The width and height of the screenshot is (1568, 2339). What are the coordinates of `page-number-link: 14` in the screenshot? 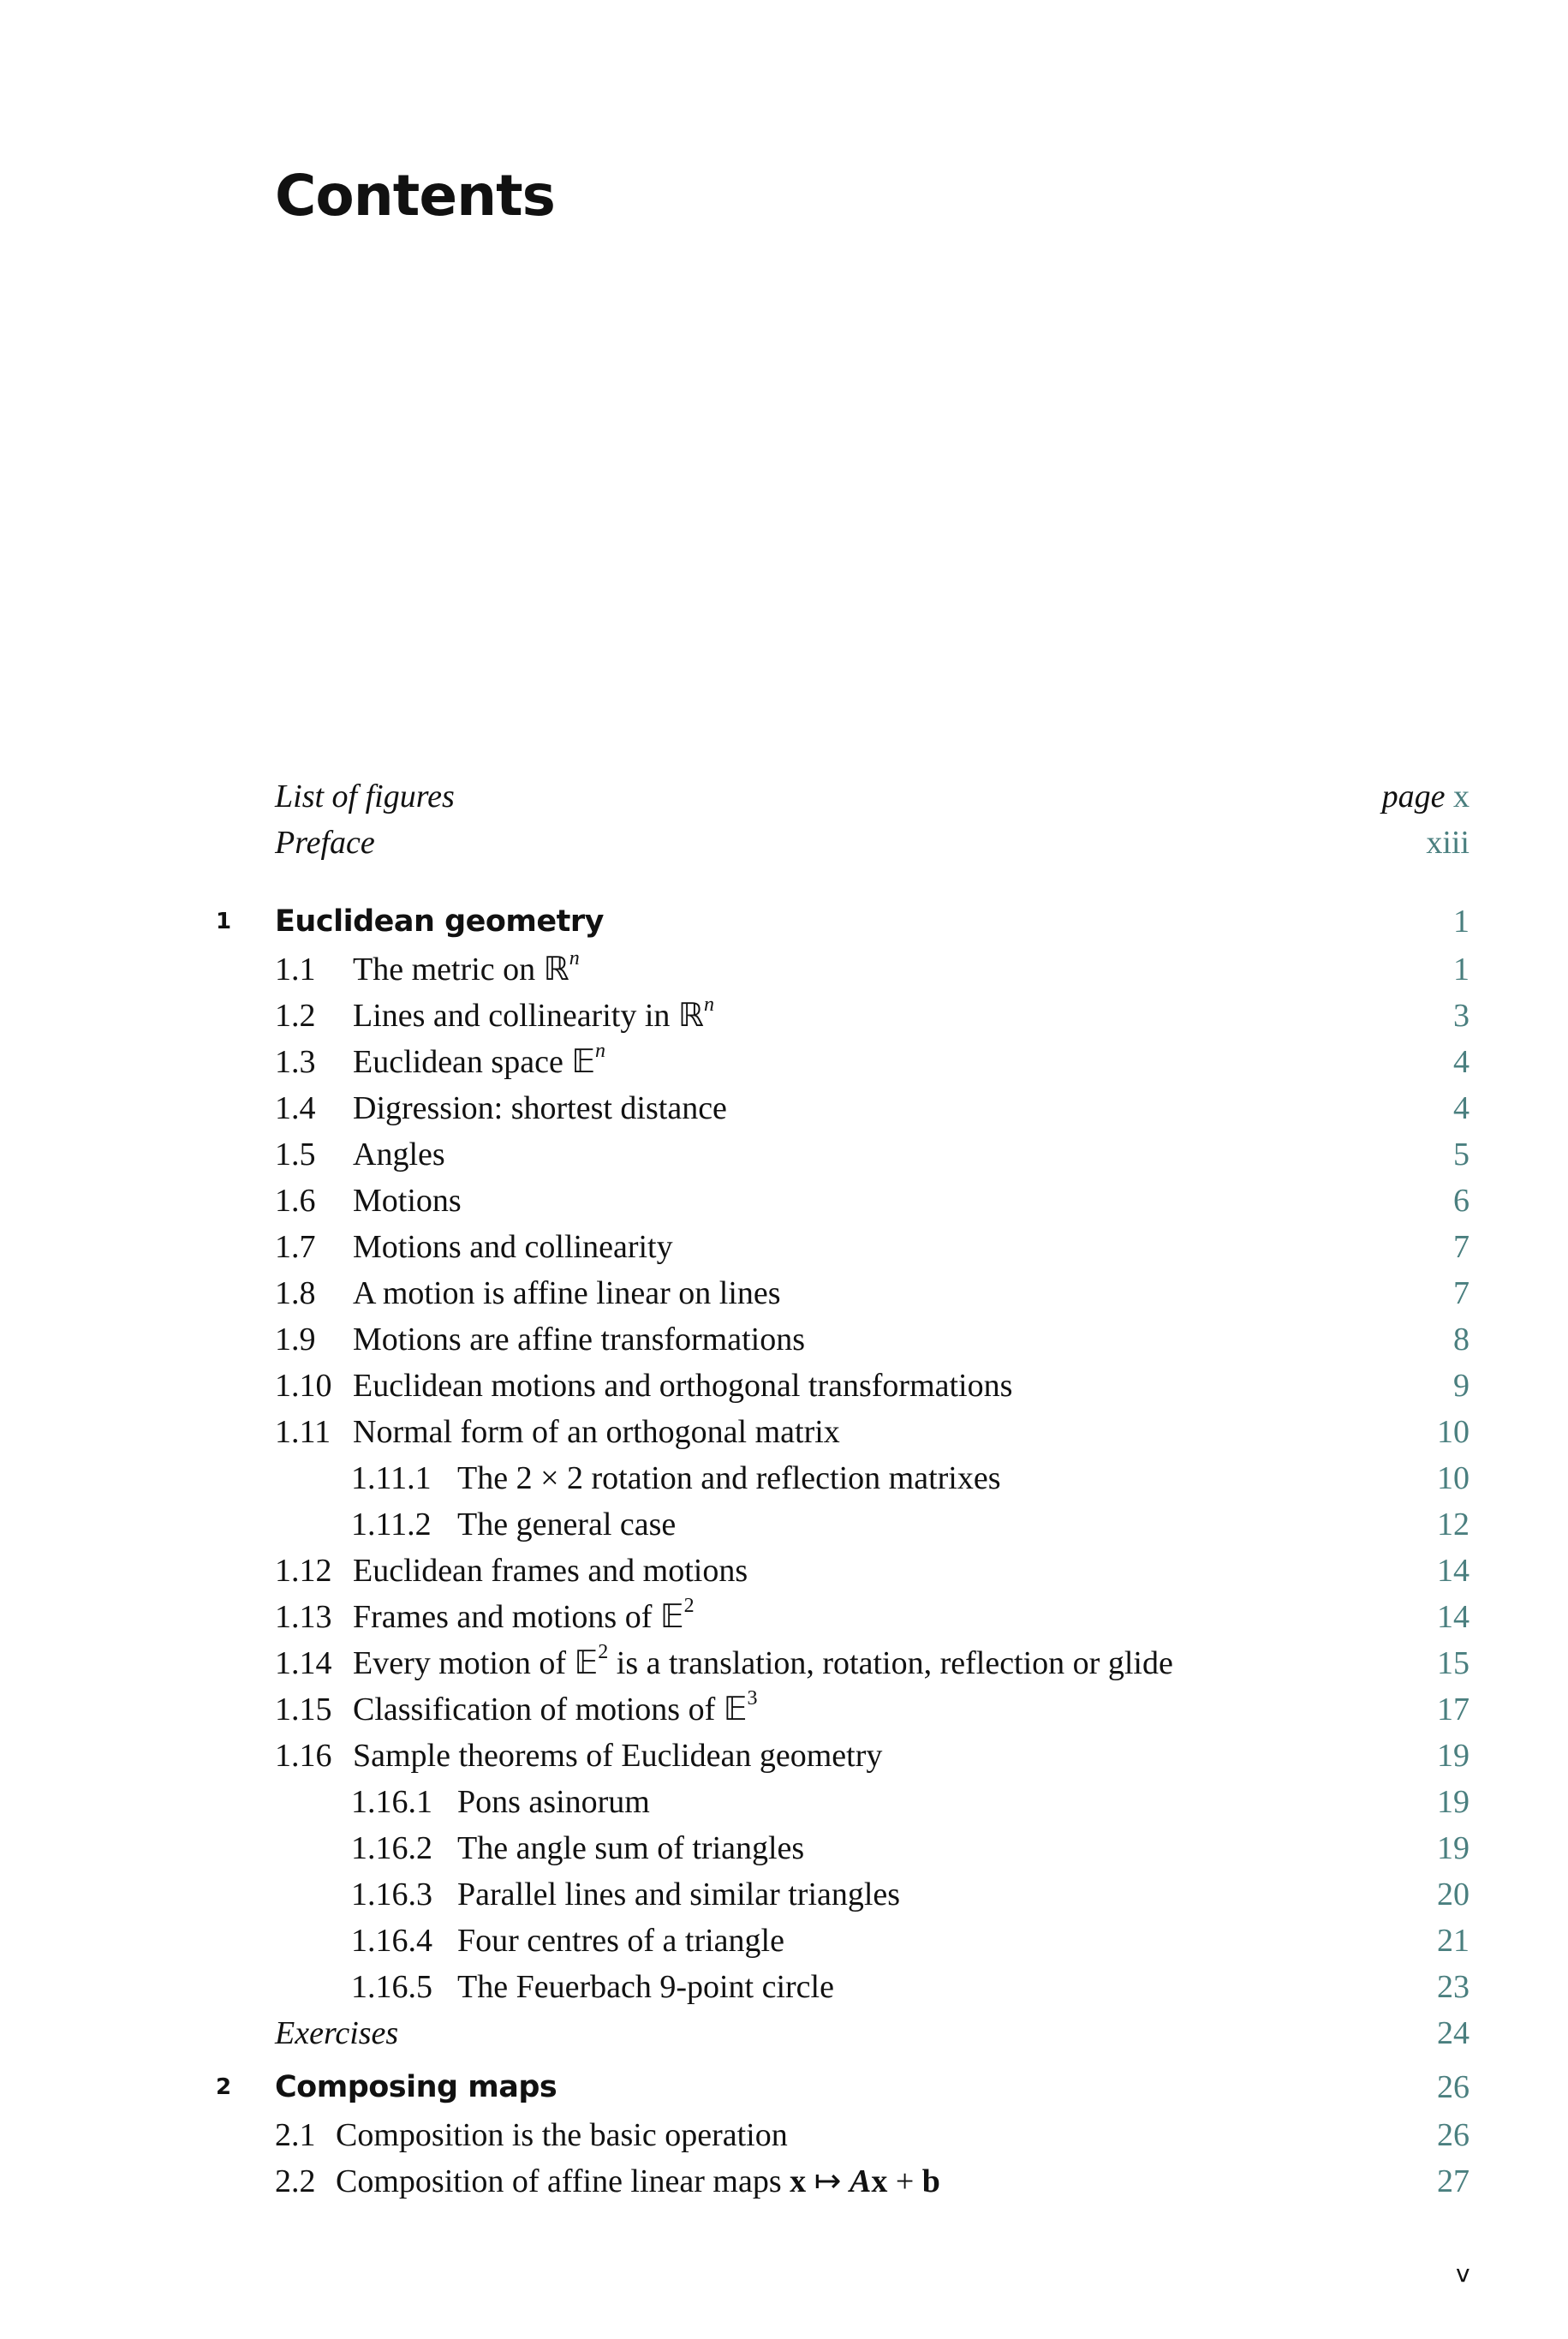 It's located at (1453, 1617).